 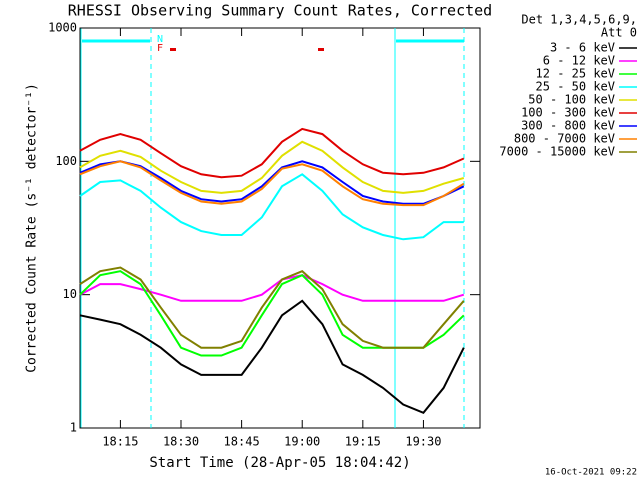 I want to click on legend-label: 12 - 25 keV, so click(x=575, y=74).